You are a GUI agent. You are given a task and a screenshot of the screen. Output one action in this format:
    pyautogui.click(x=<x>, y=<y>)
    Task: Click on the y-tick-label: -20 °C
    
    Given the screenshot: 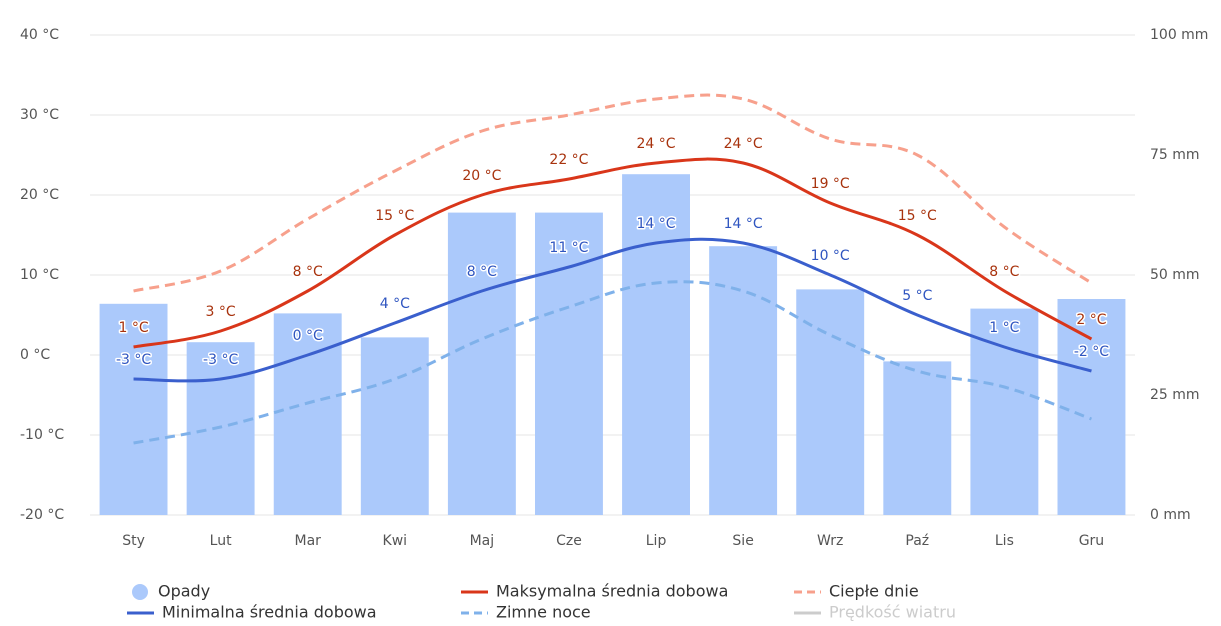 What is the action you would take?
    pyautogui.click(x=42, y=515)
    